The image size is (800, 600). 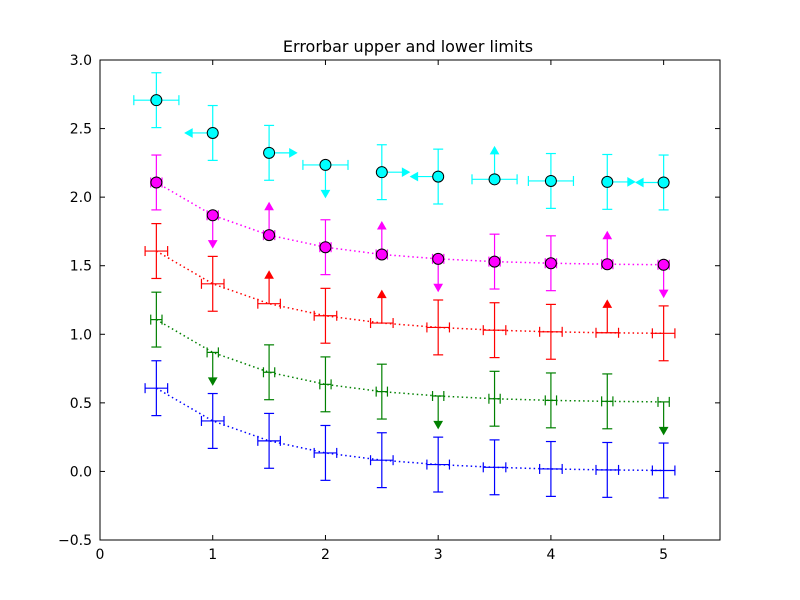 I want to click on x-tick-label: 0, so click(x=100, y=555).